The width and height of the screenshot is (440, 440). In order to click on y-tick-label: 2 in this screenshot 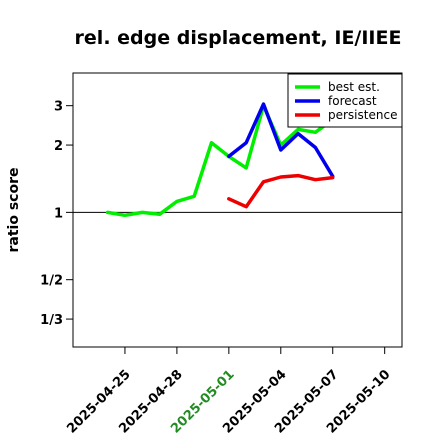, I will do `click(58, 146)`.